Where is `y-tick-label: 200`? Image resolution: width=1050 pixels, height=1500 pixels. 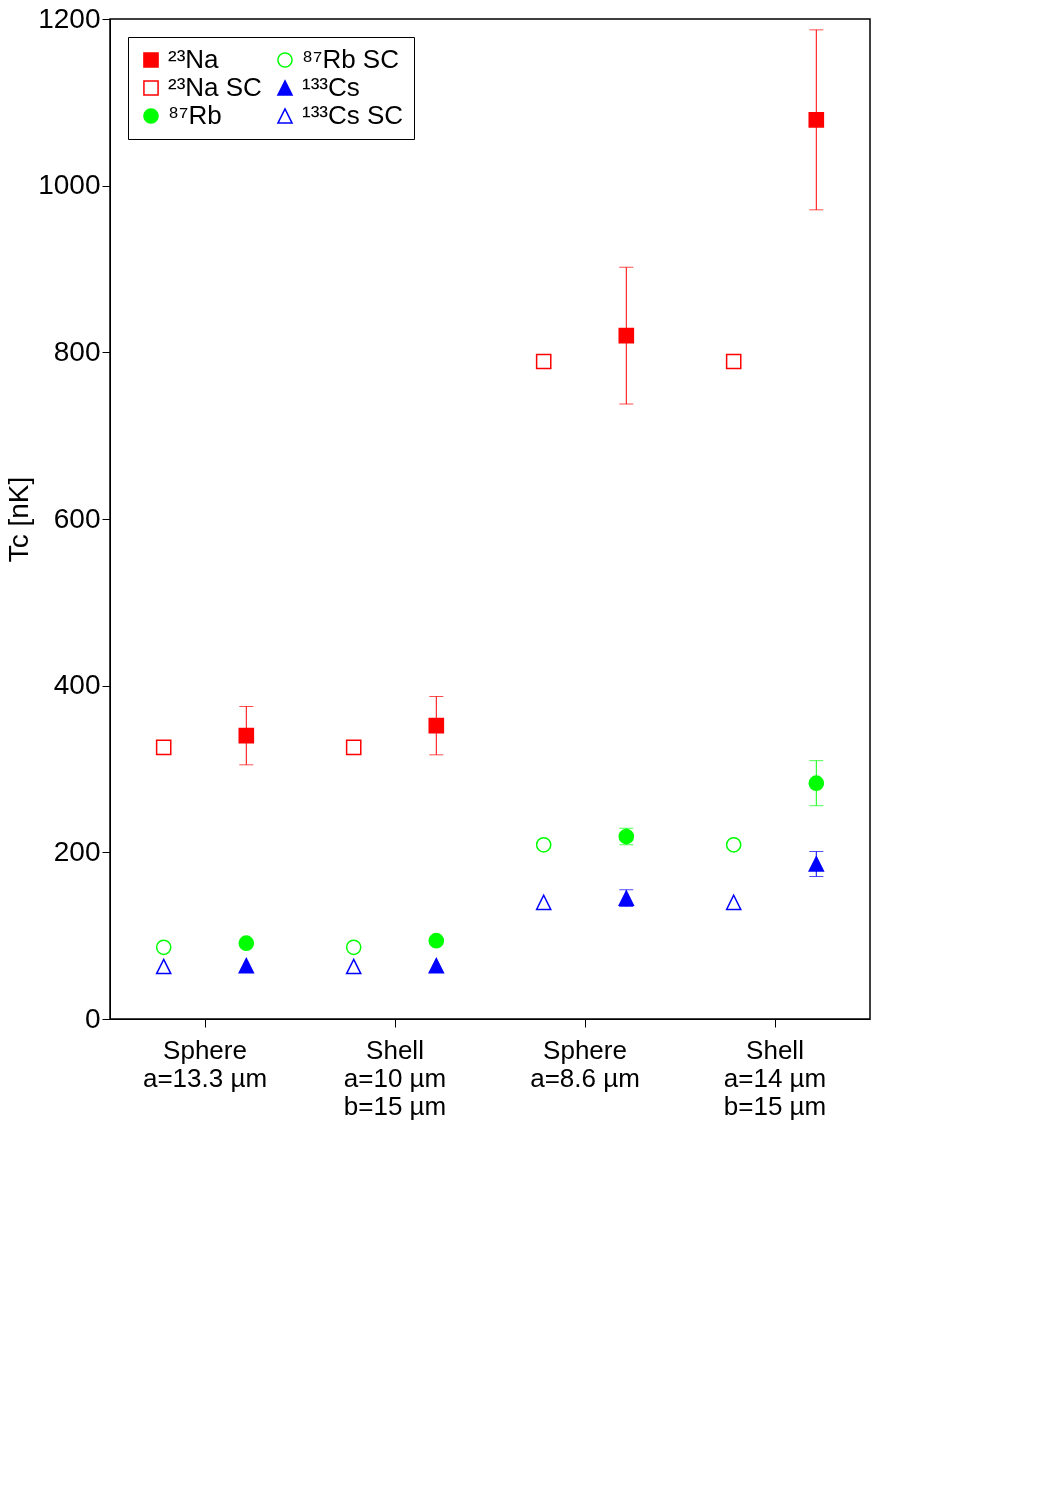 y-tick-label: 200 is located at coordinates (77, 851).